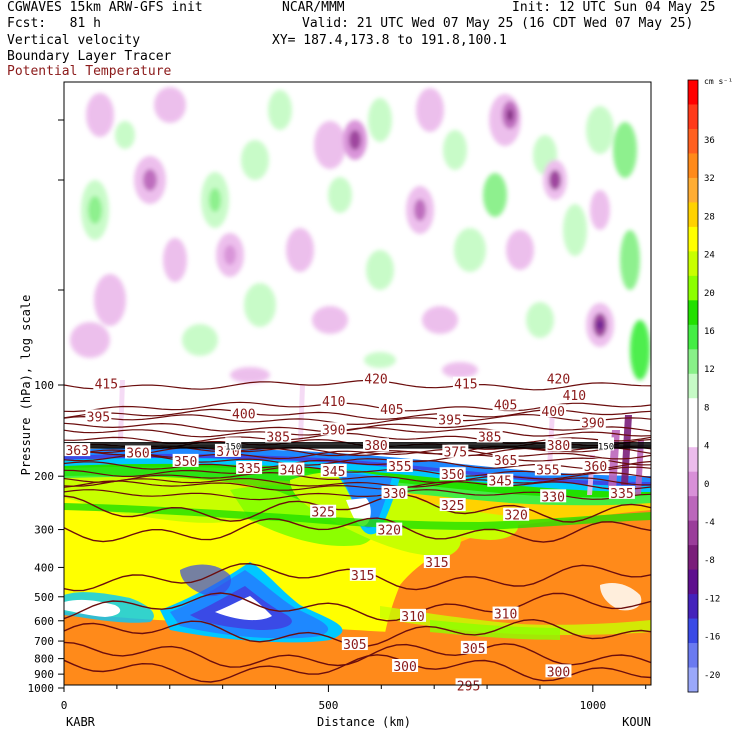 The image size is (740, 740). I want to click on colorbar-tick-label: -12, so click(712, 599).